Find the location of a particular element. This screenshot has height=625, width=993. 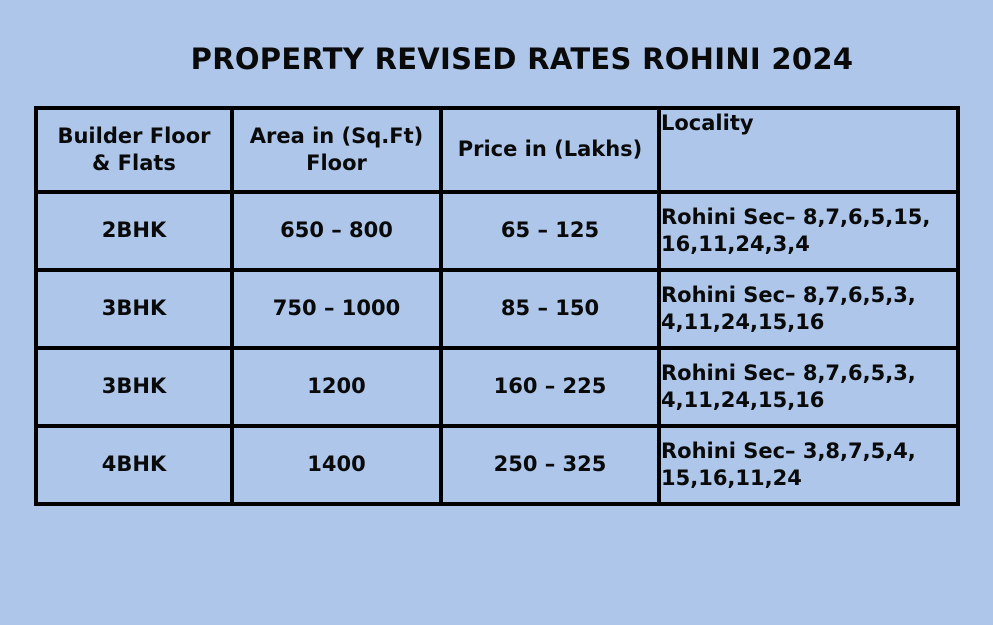

cell-price: 65 – 125 is located at coordinates (550, 231).